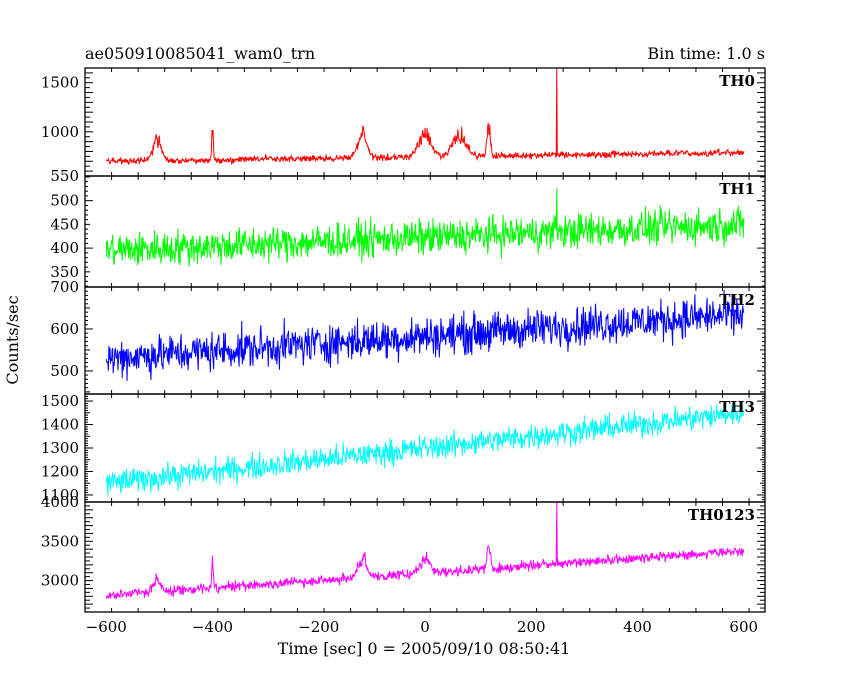 Image resolution: width=850 pixels, height=680 pixels. Describe the element at coordinates (737, 189) in the screenshot. I see `panel-label-th1: TH1` at that location.